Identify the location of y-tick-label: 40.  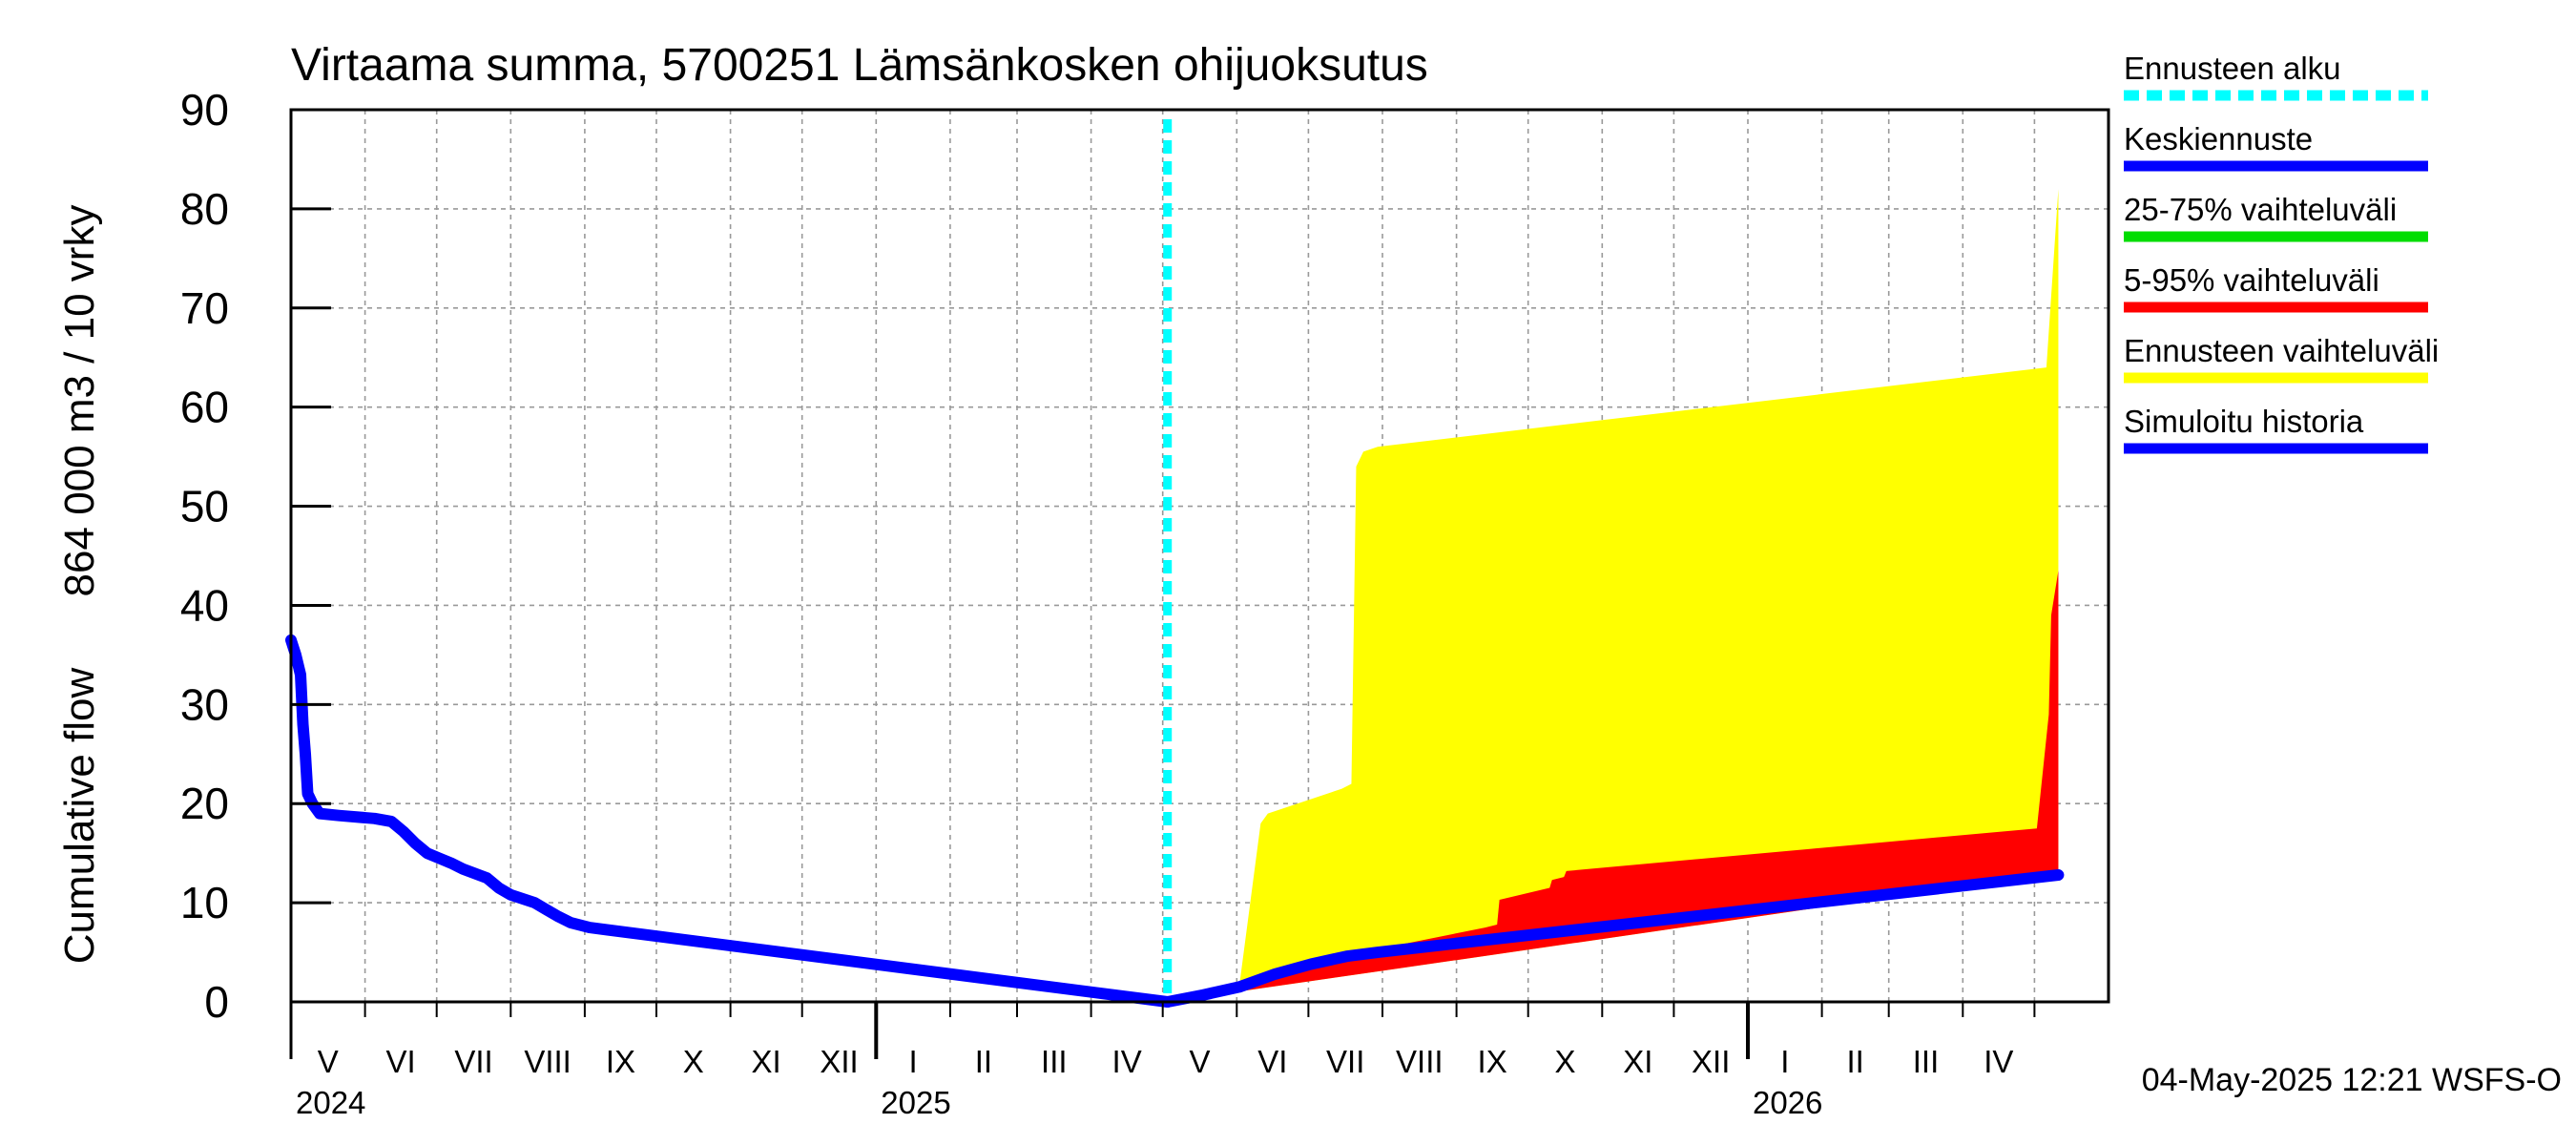
(204, 605).